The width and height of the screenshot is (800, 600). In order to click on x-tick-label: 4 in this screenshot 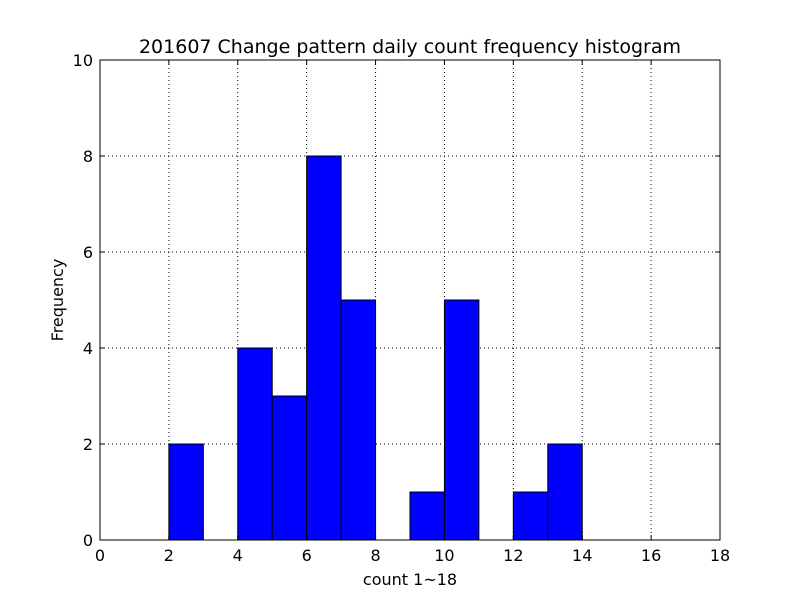, I will do `click(238, 555)`.